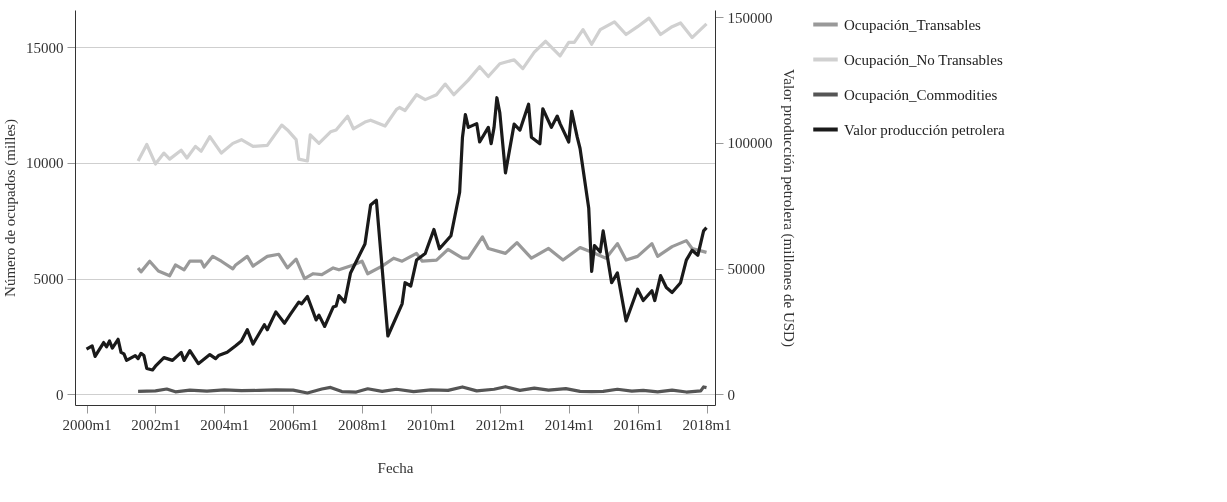  I want to click on x-tick-label: 2010m1, so click(431, 424).